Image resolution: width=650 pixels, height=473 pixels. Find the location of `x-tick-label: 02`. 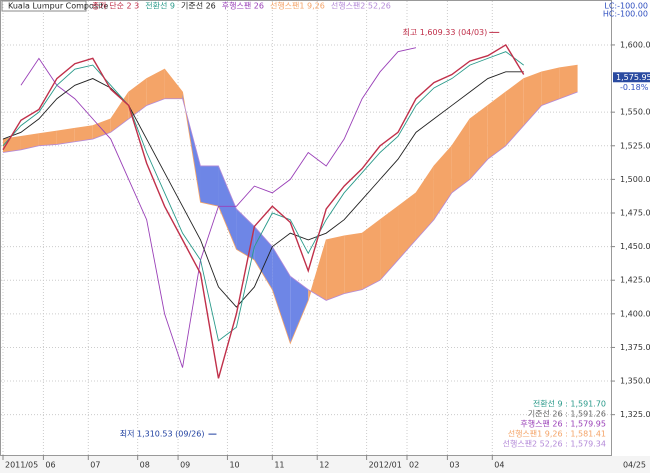

x-tick-label: 02 is located at coordinates (414, 465).